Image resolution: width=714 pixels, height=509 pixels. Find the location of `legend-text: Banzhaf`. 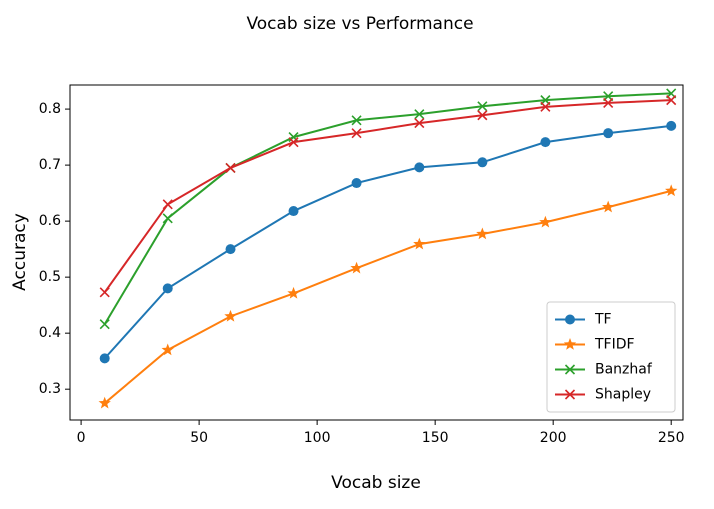

legend-text: Banzhaf is located at coordinates (624, 370).